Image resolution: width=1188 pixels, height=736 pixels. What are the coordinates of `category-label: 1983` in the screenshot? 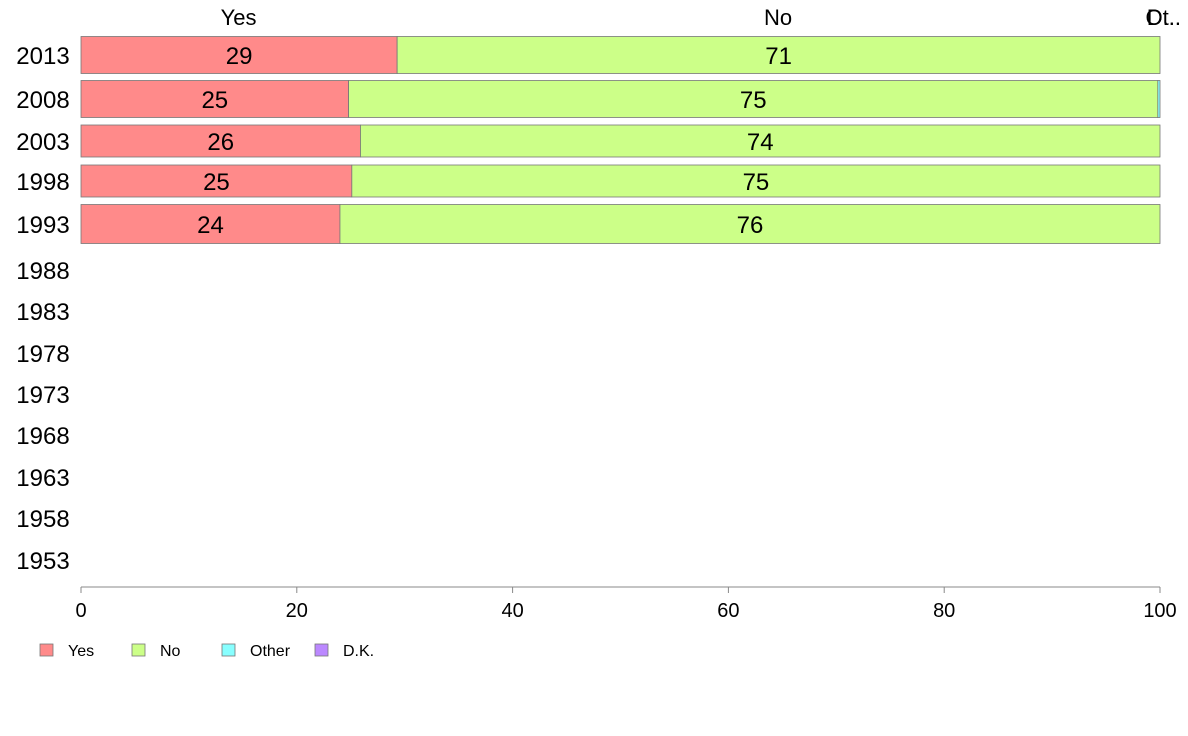 It's located at (42, 312).